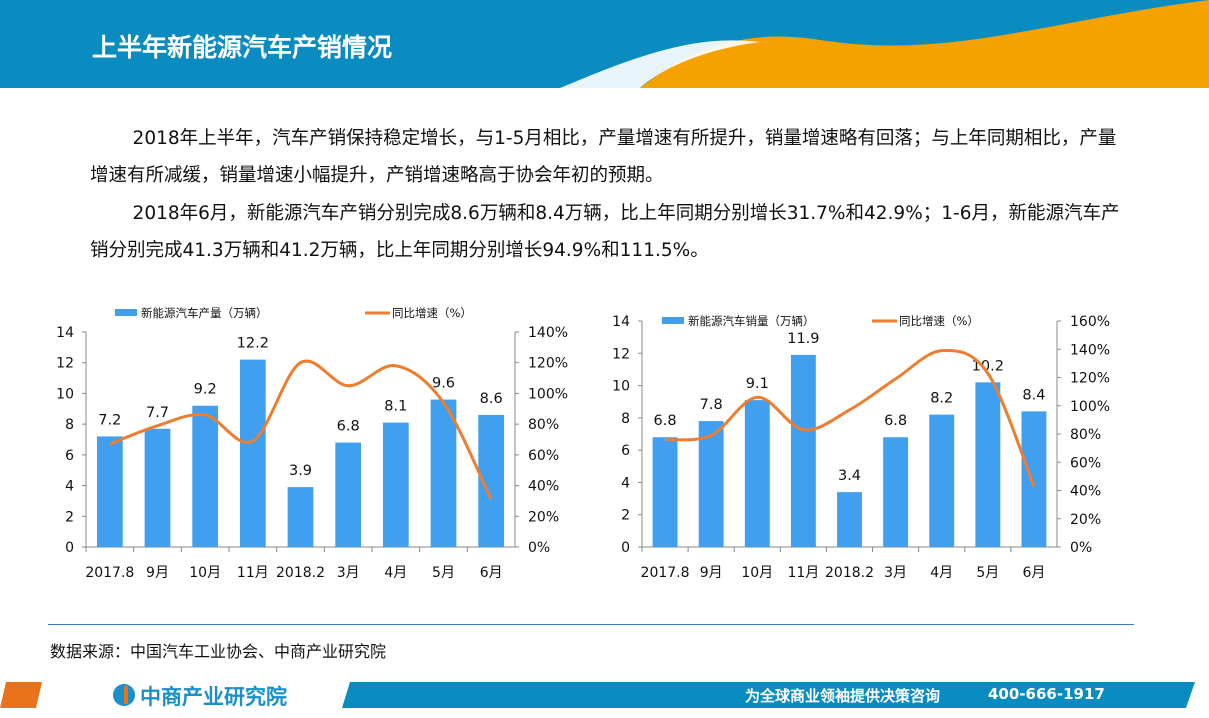 The image size is (1209, 718). Describe the element at coordinates (218, 651) in the screenshot. I see `data-source: 数据来源：中国汽车工业协会、中商产业研究院` at that location.